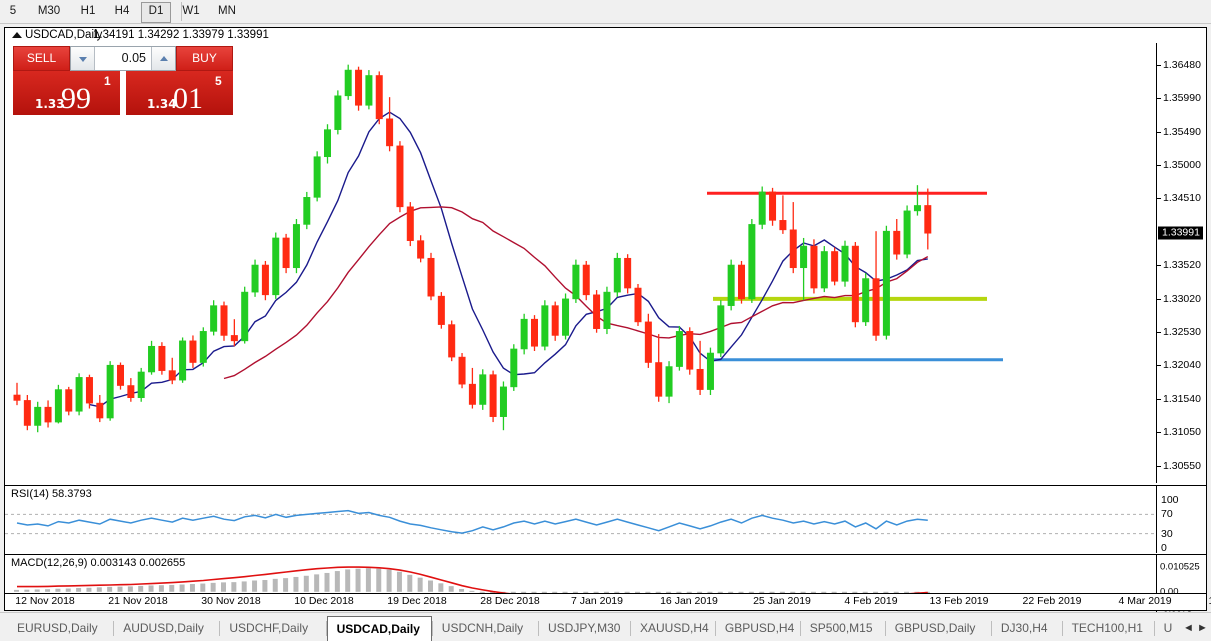 This screenshot has height=641, width=1211. I want to click on chart-symbol-label: USDCAD,Daily, so click(64, 35).